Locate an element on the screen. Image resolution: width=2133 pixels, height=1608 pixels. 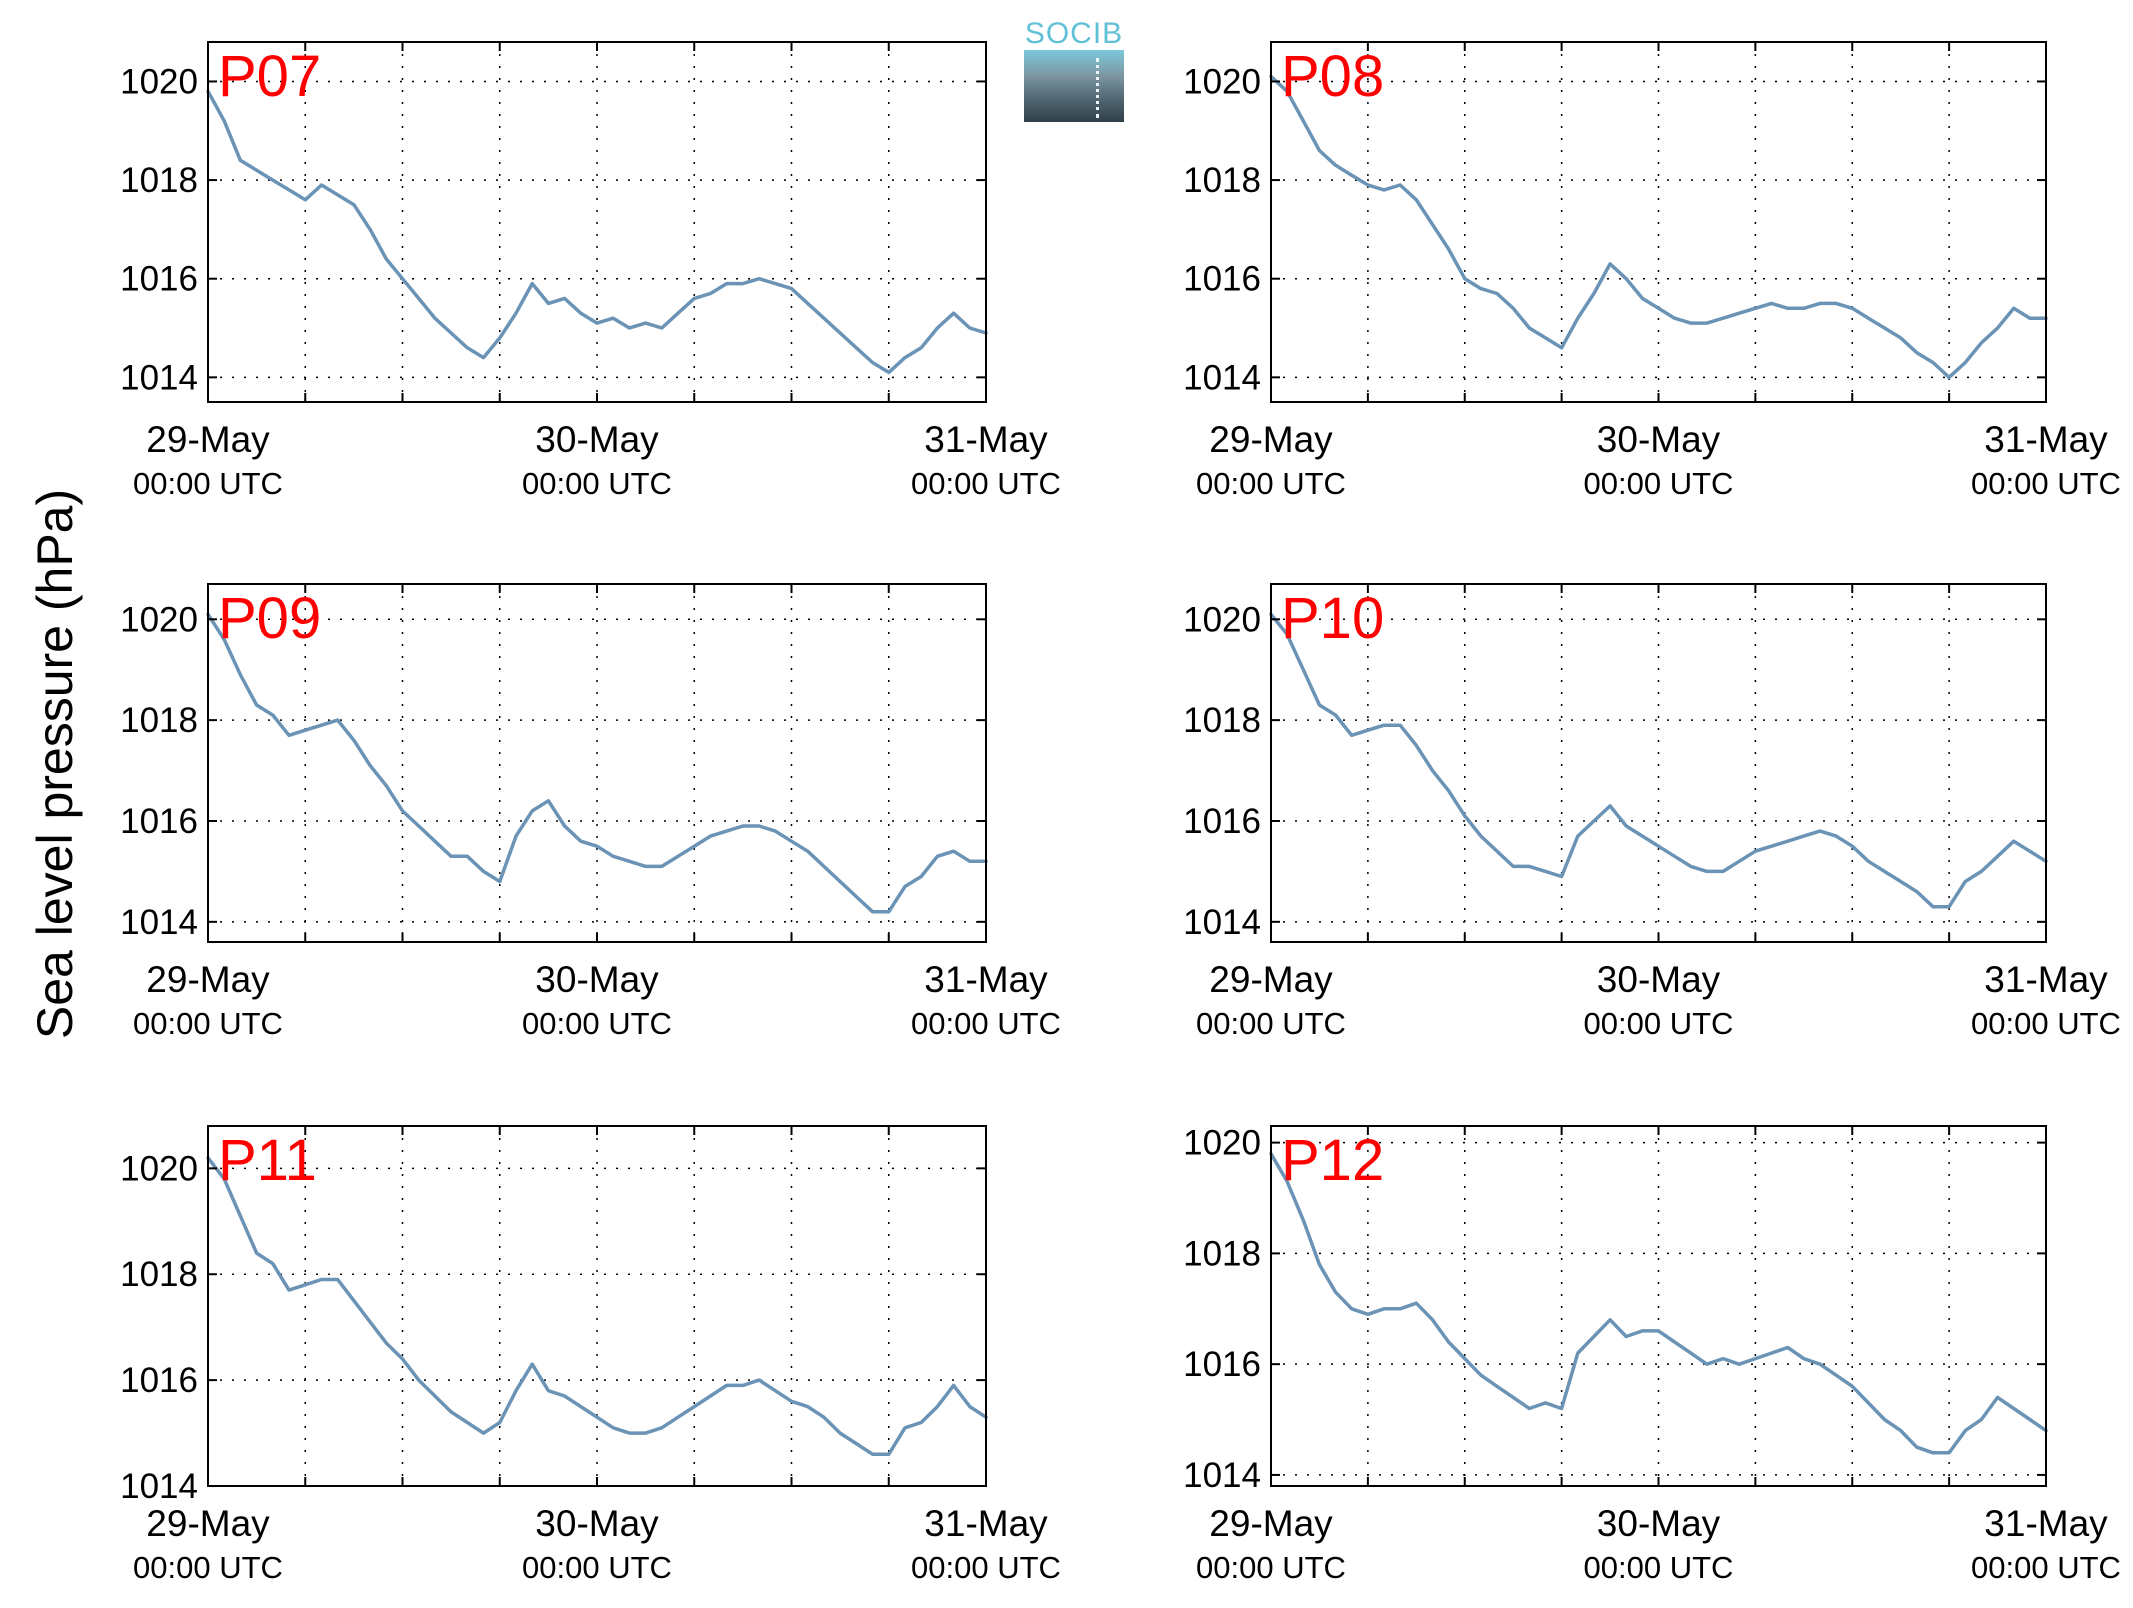
logo-block is located at coordinates (1074, 86).